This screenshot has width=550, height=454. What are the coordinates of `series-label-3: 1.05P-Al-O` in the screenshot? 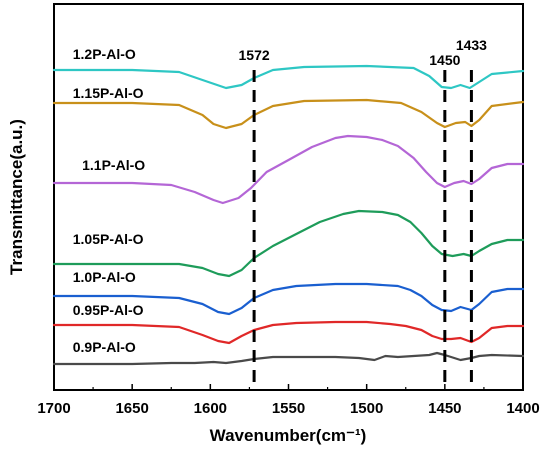 It's located at (108, 239).